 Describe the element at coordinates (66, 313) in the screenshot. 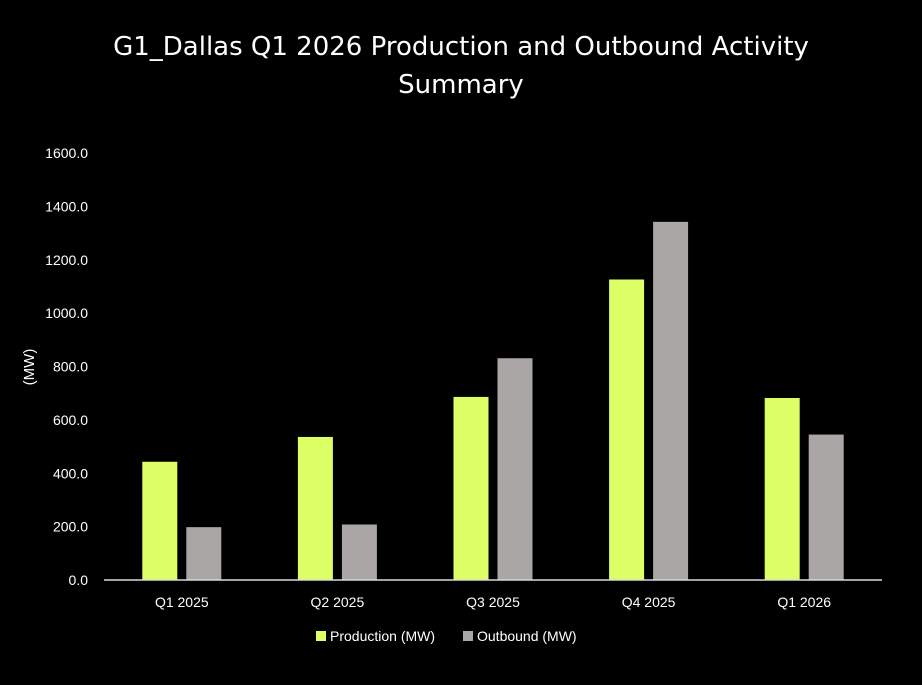

I see `y-tick-label: 1000.0` at that location.